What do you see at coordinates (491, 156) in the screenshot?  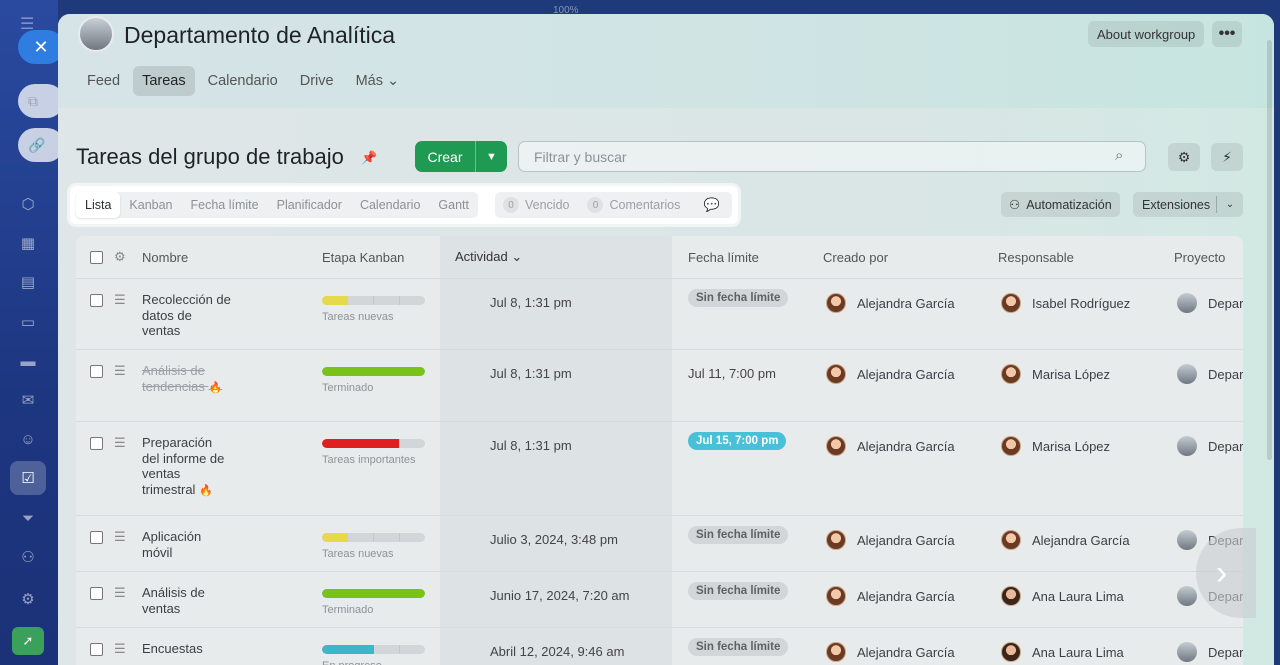 I see `chevron-down-icon: ▼` at bounding box center [491, 156].